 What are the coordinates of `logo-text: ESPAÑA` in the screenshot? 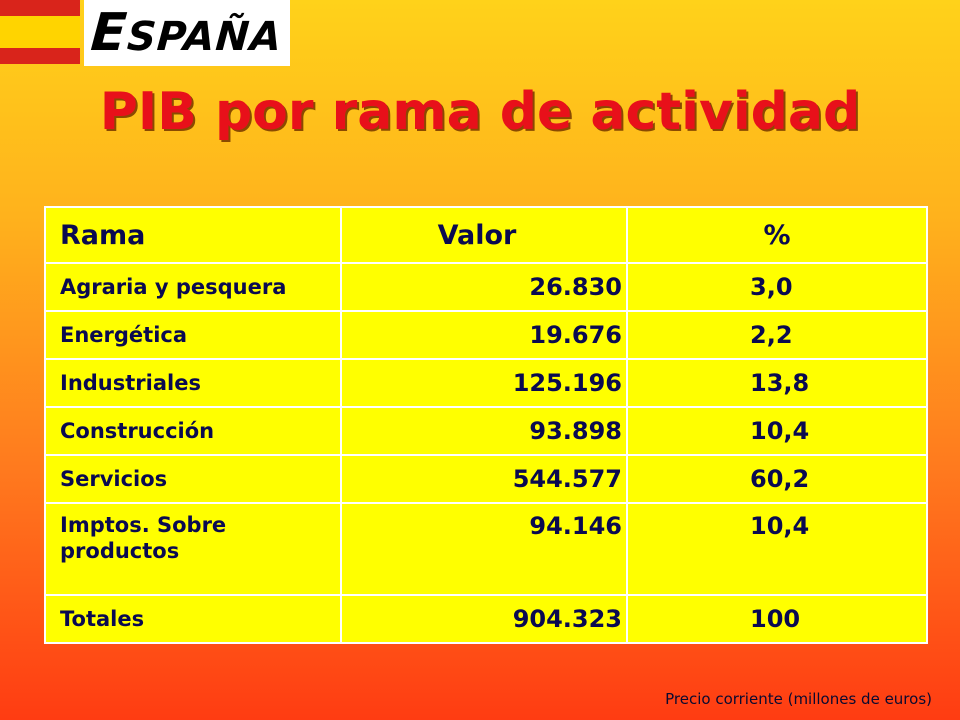 It's located at (187, 33).